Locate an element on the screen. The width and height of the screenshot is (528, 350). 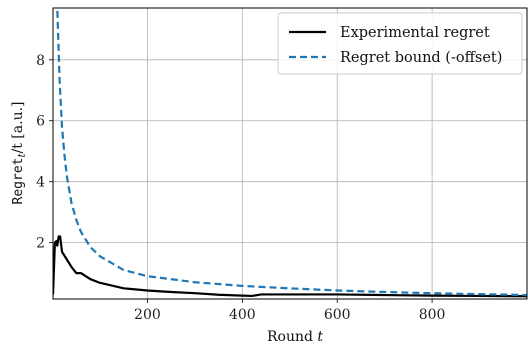
legend-box is located at coordinates (400, 43).